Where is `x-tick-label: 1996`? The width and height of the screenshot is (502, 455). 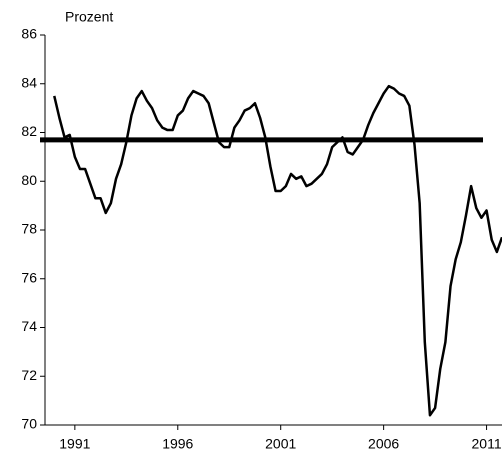
x-tick-label: 1996 is located at coordinates (177, 444).